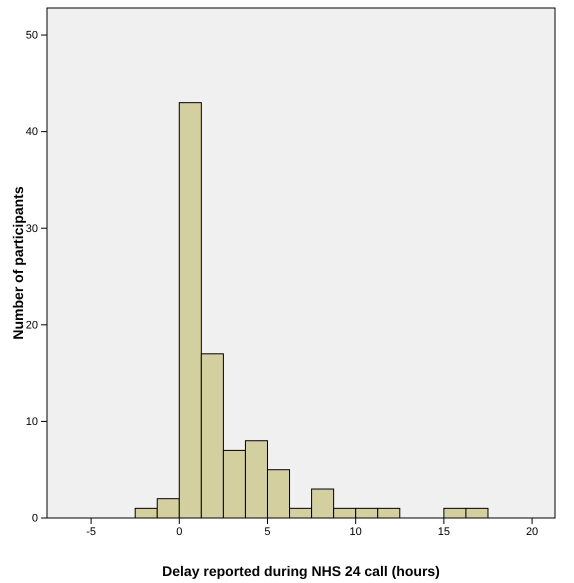 The width and height of the screenshot is (574, 583). What do you see at coordinates (444, 532) in the screenshot?
I see `x-tick-label: 15` at bounding box center [444, 532].